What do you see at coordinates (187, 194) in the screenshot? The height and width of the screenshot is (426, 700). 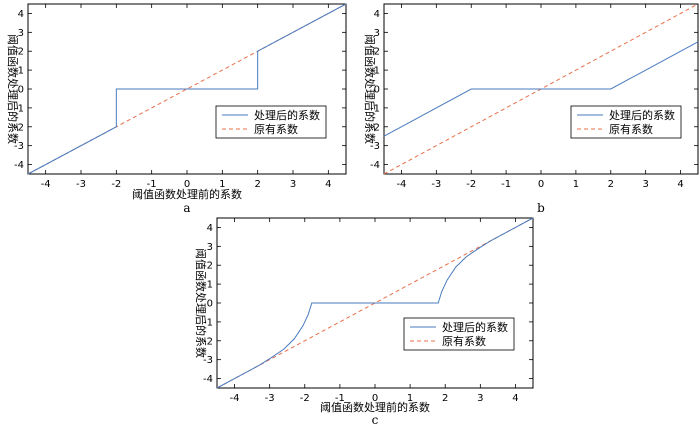 I see `x-axis-title-a: 阈值函数处理前的系数` at bounding box center [187, 194].